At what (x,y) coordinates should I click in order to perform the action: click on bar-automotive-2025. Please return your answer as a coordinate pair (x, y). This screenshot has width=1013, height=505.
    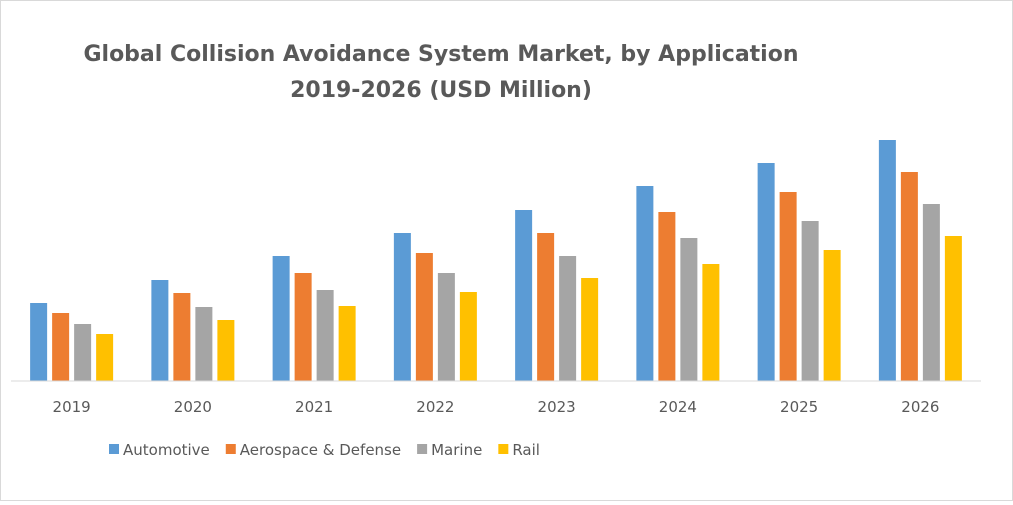
    Looking at the image, I should click on (766, 272).